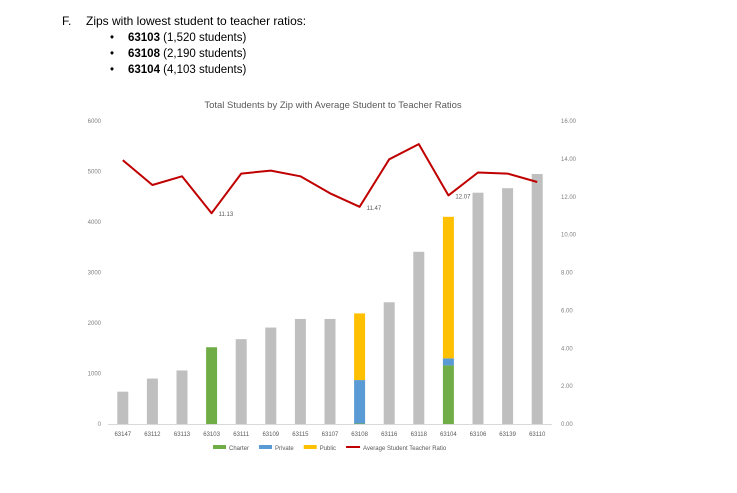  Describe the element at coordinates (359, 435) in the screenshot. I see `x-tick-label: 63108` at that location.